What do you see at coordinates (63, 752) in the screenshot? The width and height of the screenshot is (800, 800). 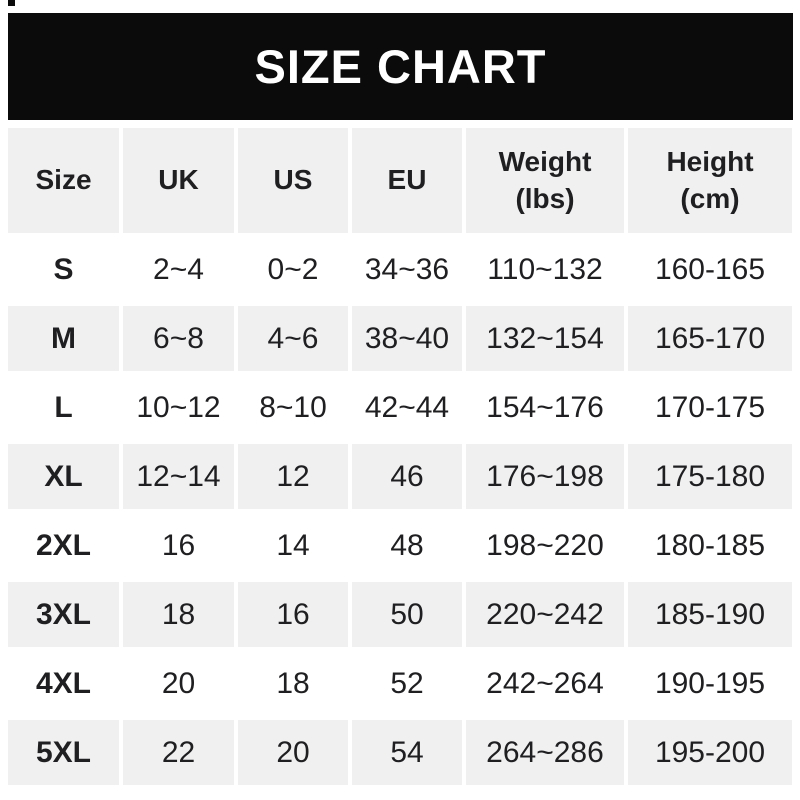 I see `cell-size: 5XL` at bounding box center [63, 752].